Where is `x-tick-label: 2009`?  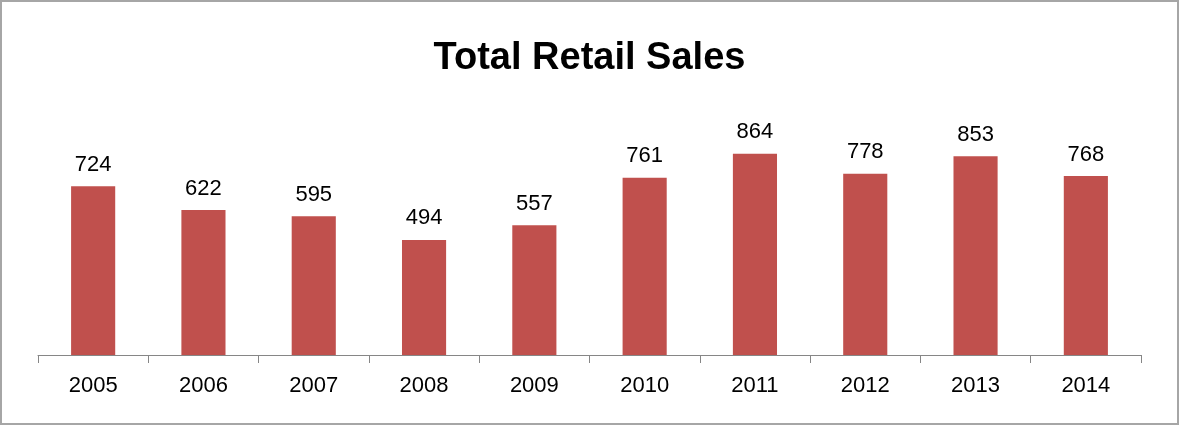
x-tick-label: 2009 is located at coordinates (534, 384).